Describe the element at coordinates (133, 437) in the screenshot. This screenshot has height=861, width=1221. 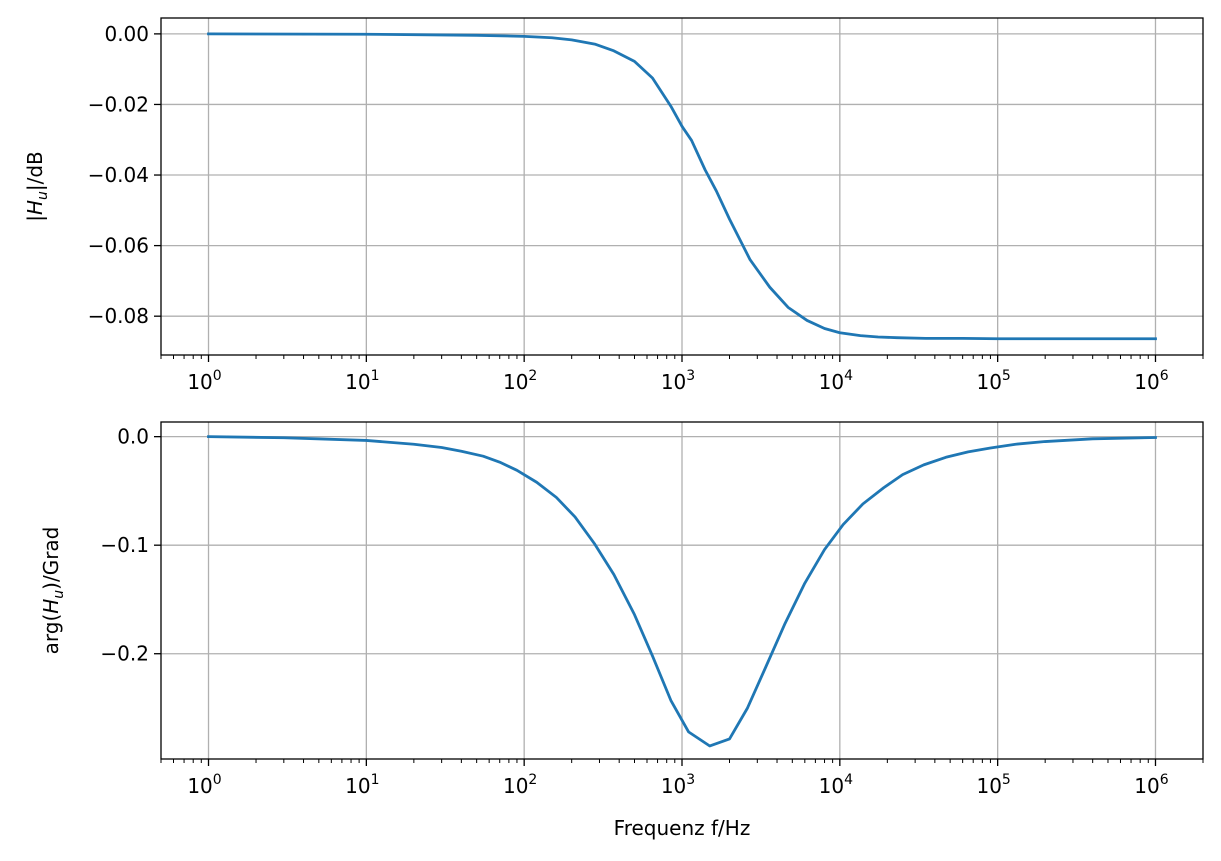
I see `y-tick-label: 0.0` at that location.